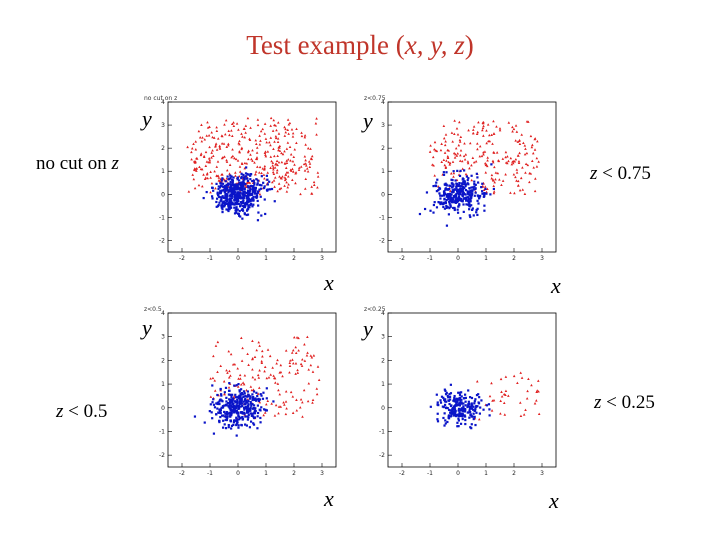 This screenshot has width=720, height=540. Describe the element at coordinates (430, 258) in the screenshot. I see `x-tick-label: -1` at that location.